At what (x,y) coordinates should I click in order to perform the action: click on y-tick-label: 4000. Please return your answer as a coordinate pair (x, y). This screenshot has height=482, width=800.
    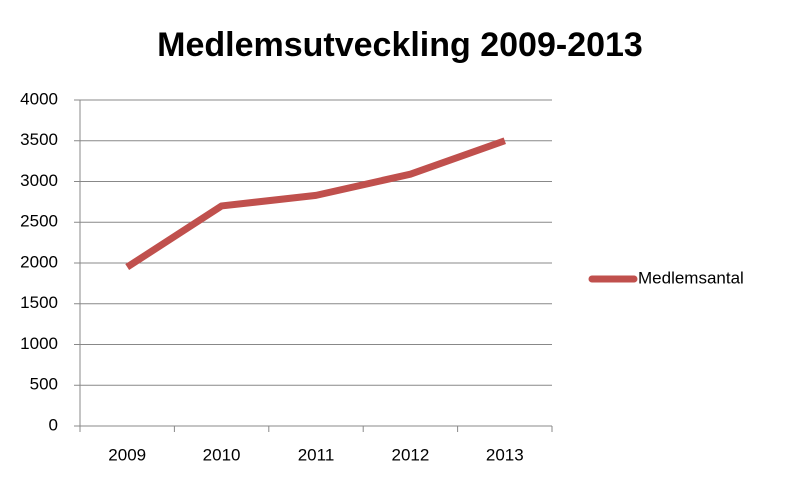
    Looking at the image, I should click on (39, 98).